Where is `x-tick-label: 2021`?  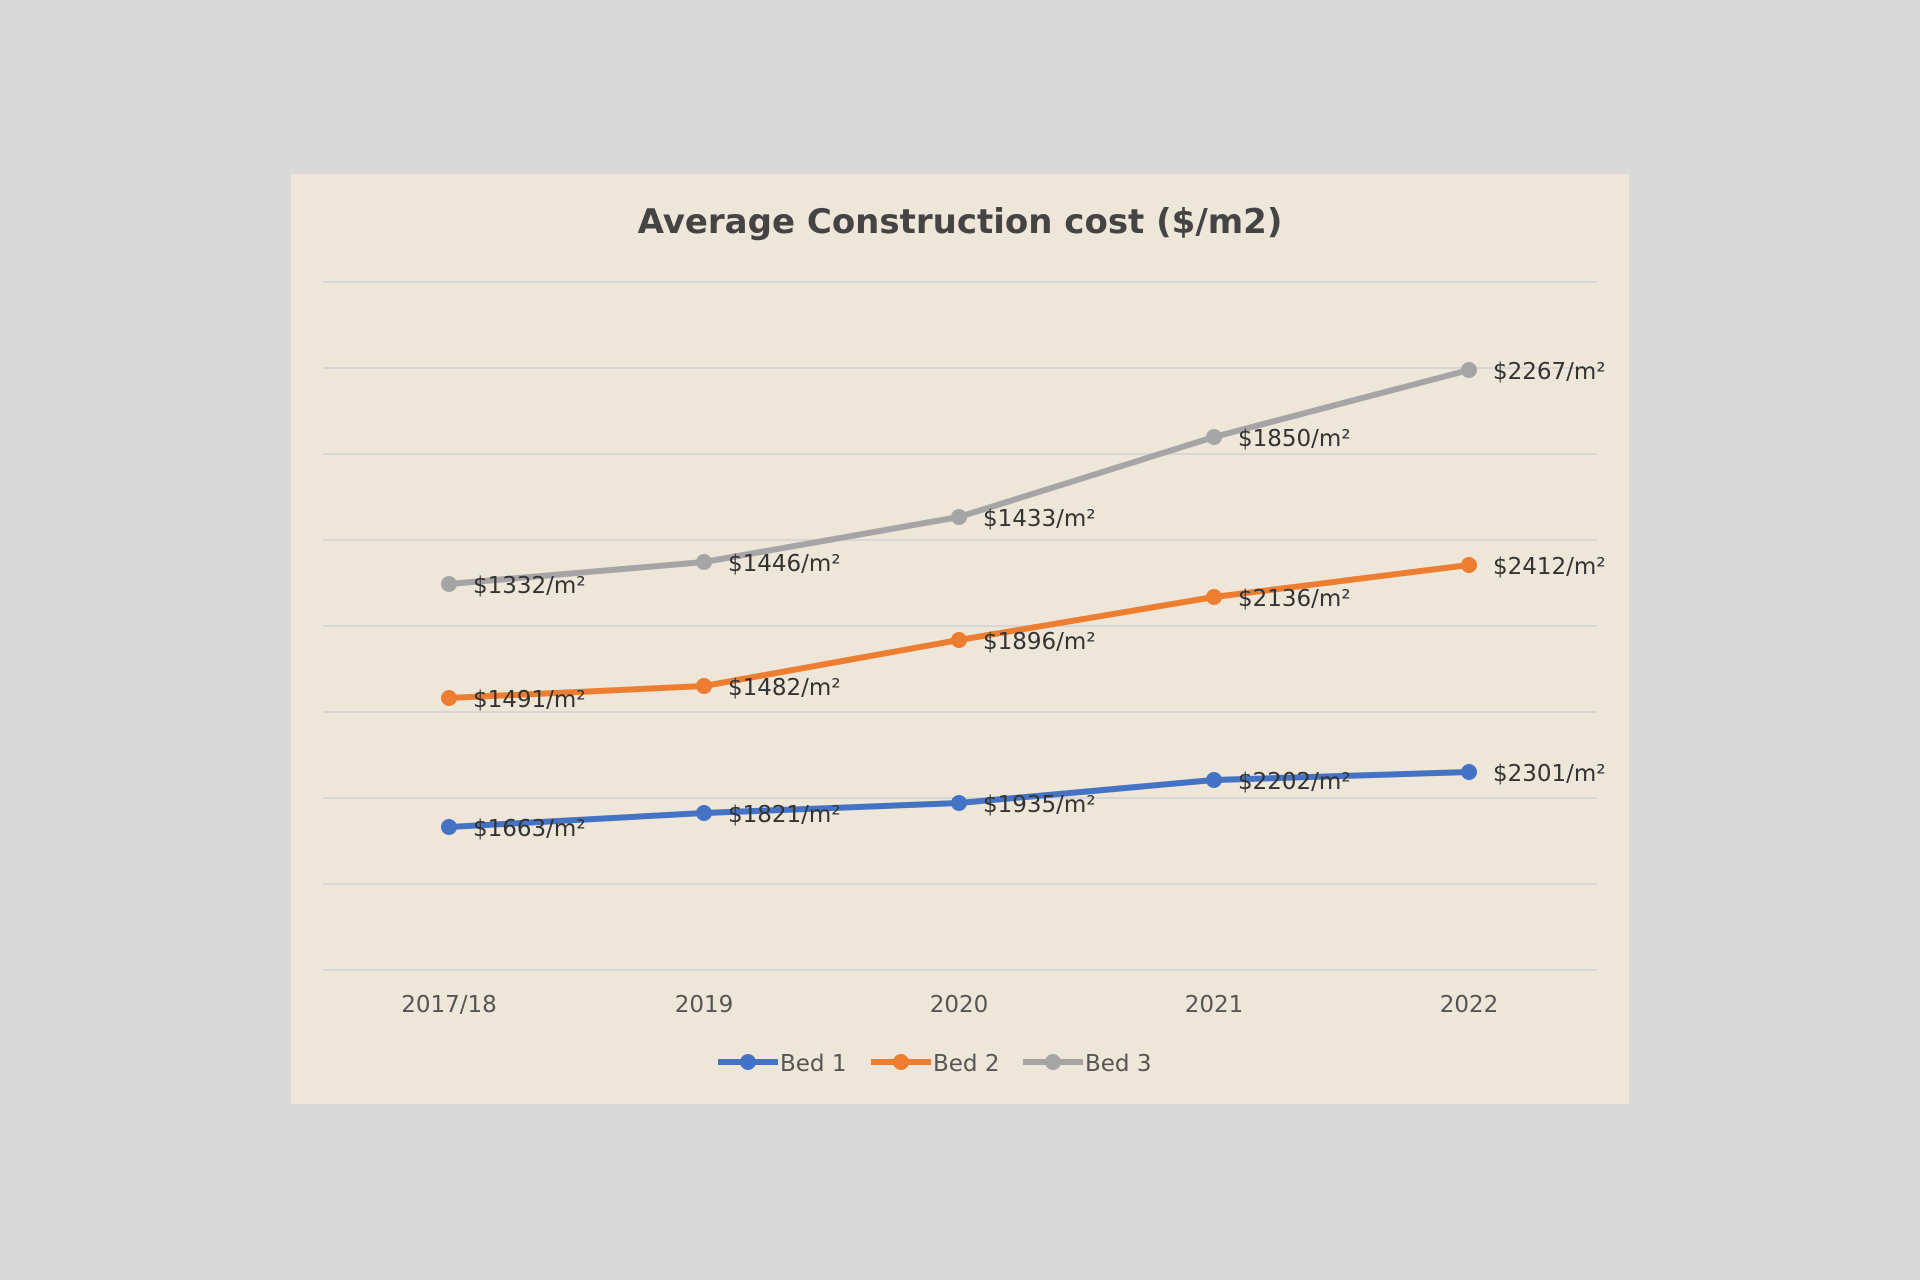
x-tick-label: 2021 is located at coordinates (1214, 1005).